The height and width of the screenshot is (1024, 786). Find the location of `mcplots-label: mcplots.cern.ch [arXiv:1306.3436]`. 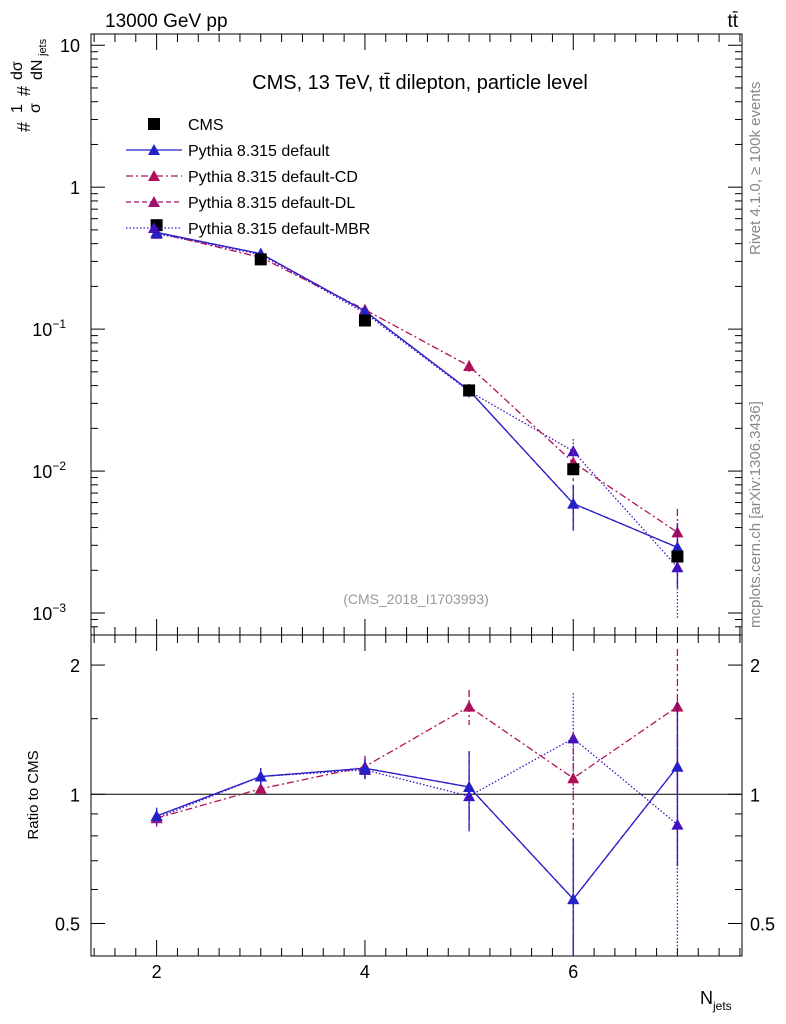

mcplots-label: mcplots.cern.ch [arXiv:1306.3436] is located at coordinates (755, 514).